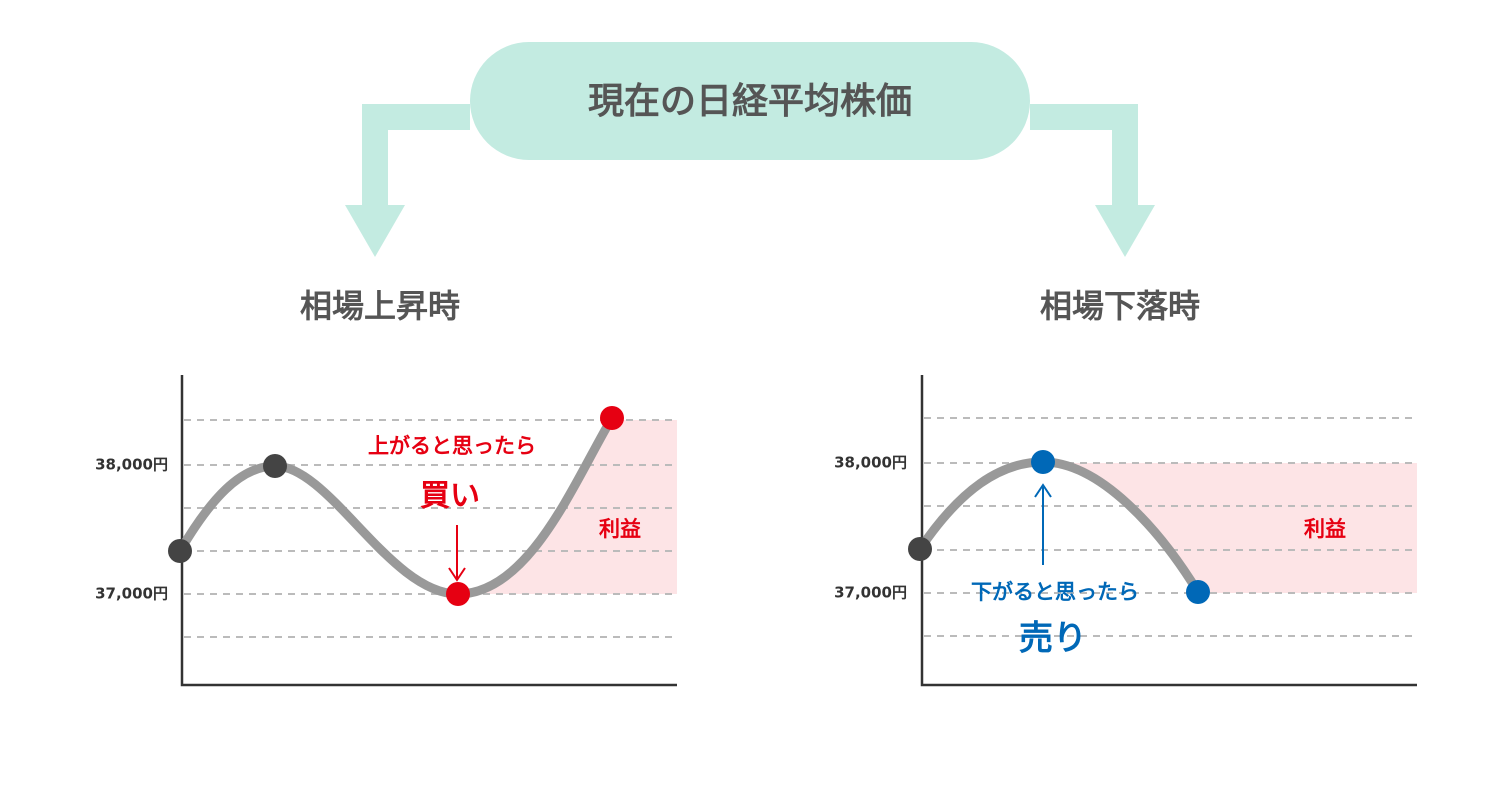 The height and width of the screenshot is (804, 1500). I want to click on action: 買い, so click(450, 496).